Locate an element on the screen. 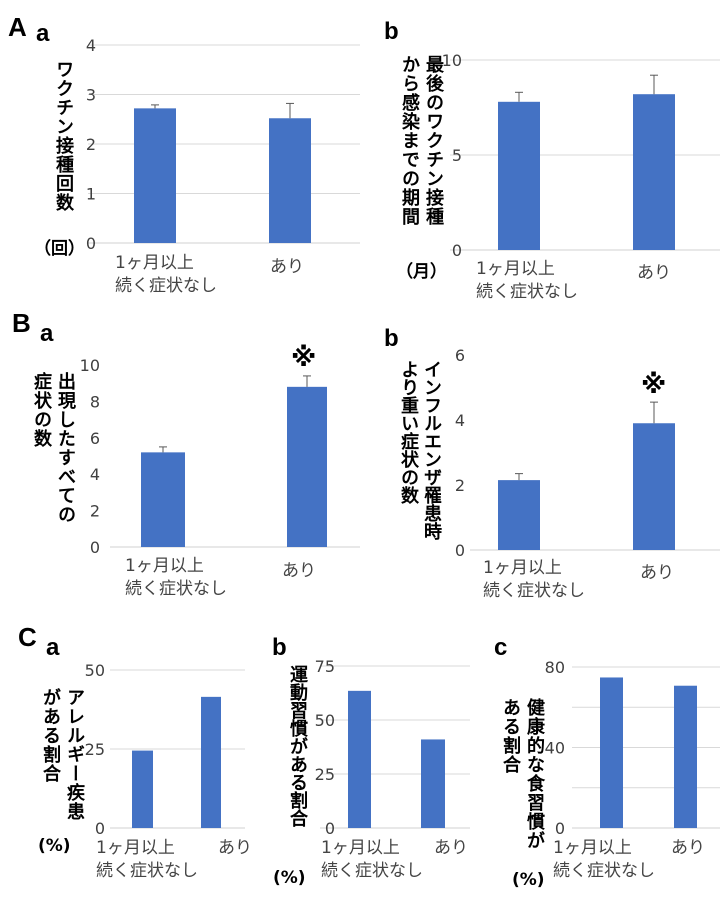 This screenshot has width=720, height=897. y-tick-label-Ba: 4 is located at coordinates (95, 474).